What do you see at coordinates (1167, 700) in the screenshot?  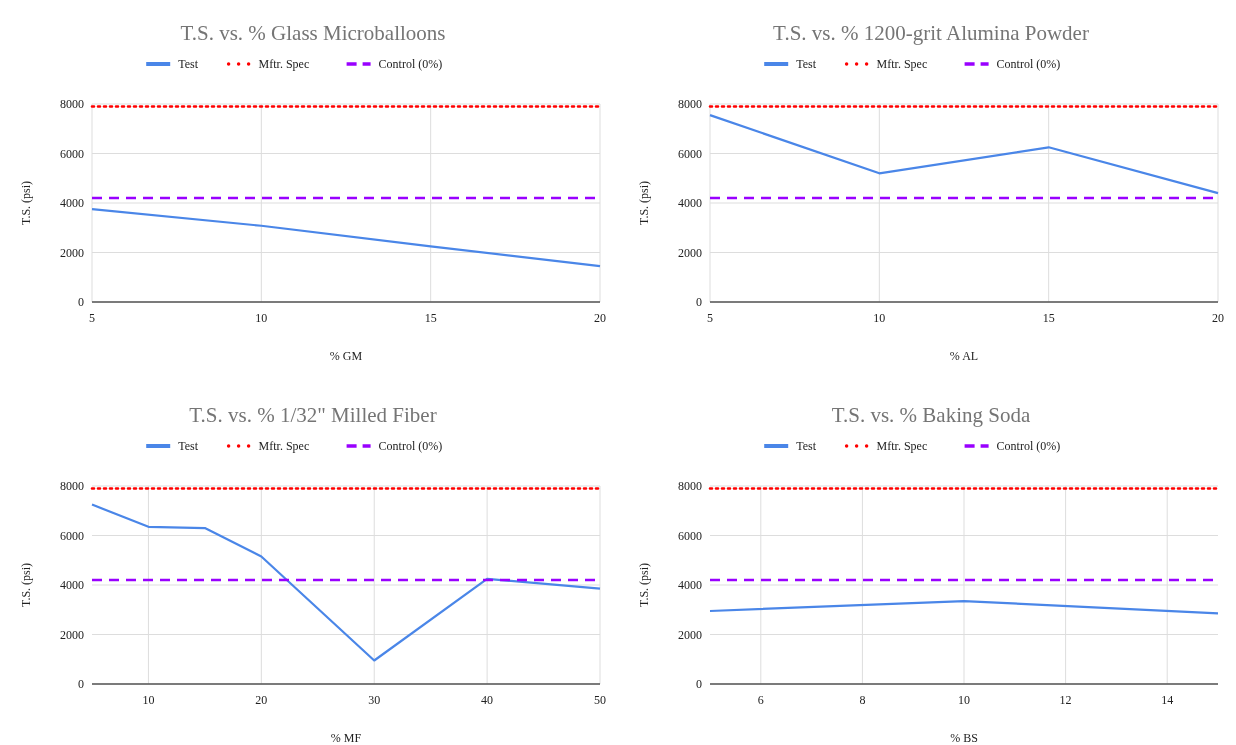 I see `x-tick-label: 14` at bounding box center [1167, 700].